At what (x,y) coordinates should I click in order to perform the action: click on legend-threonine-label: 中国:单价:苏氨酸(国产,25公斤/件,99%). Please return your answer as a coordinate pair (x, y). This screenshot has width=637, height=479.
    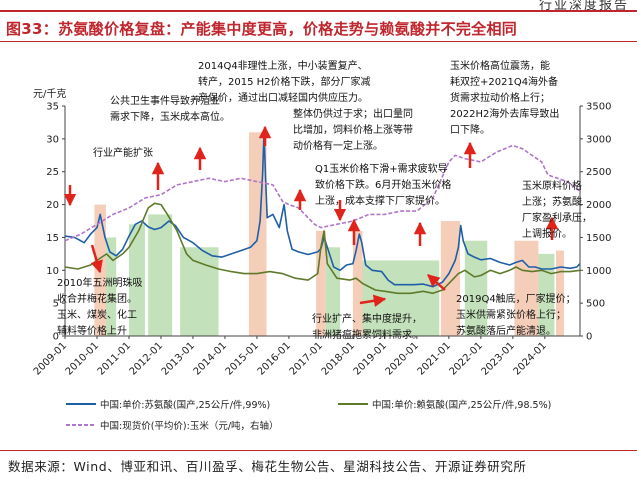
    Looking at the image, I should click on (185, 405).